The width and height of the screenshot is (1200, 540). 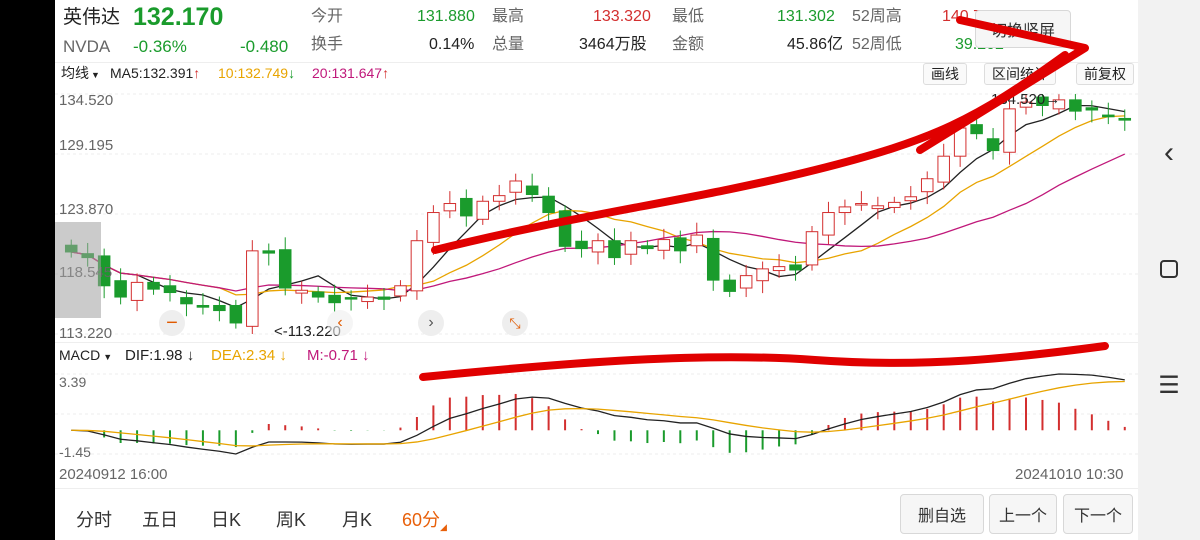 What do you see at coordinates (249, 355) in the screenshot?
I see `dea-indicator: DEA:2.34 ↓` at bounding box center [249, 355].